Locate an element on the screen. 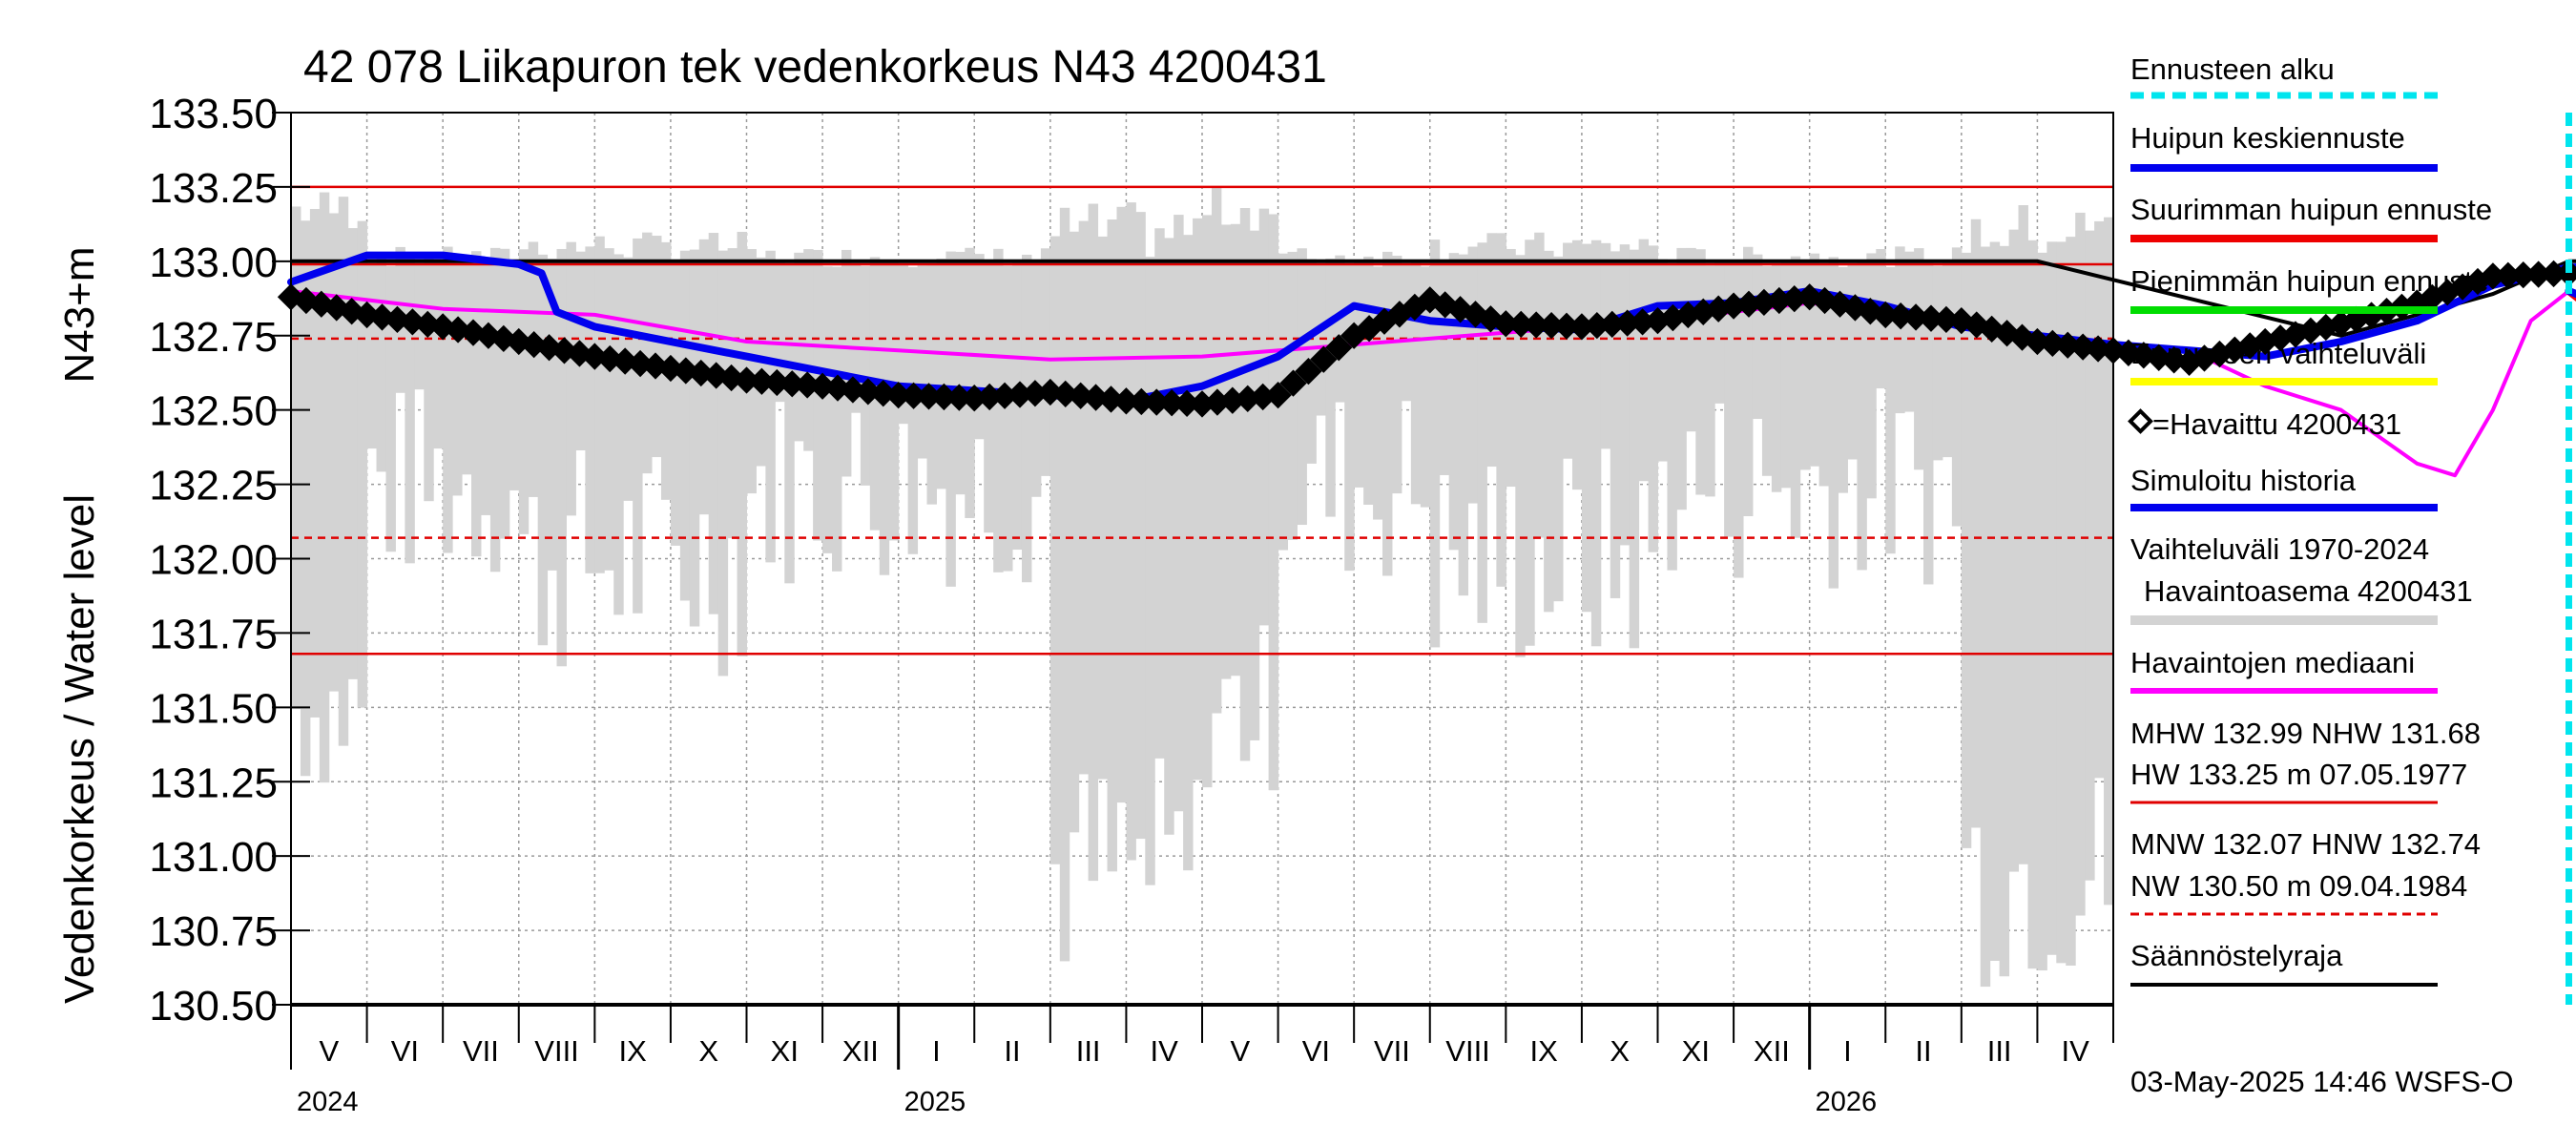 The width and height of the screenshot is (2576, 1145). x-month-label: X is located at coordinates (1620, 1051).